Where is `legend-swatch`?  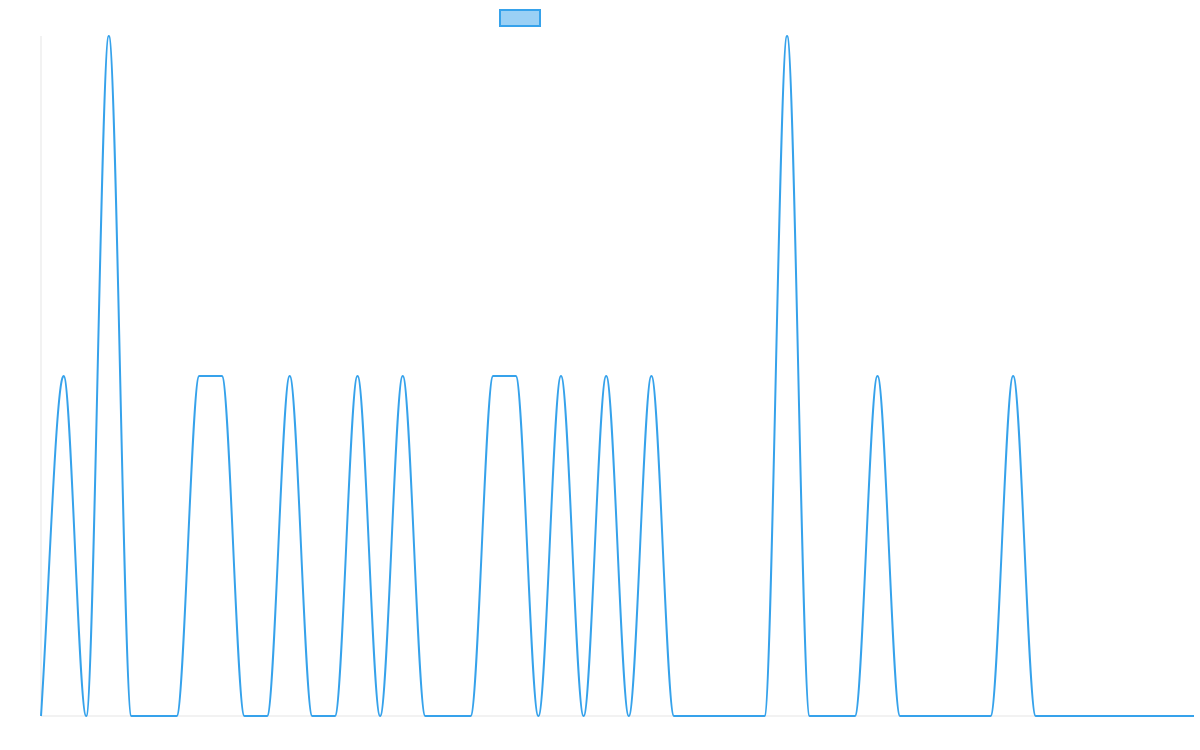
legend-swatch is located at coordinates (520, 18).